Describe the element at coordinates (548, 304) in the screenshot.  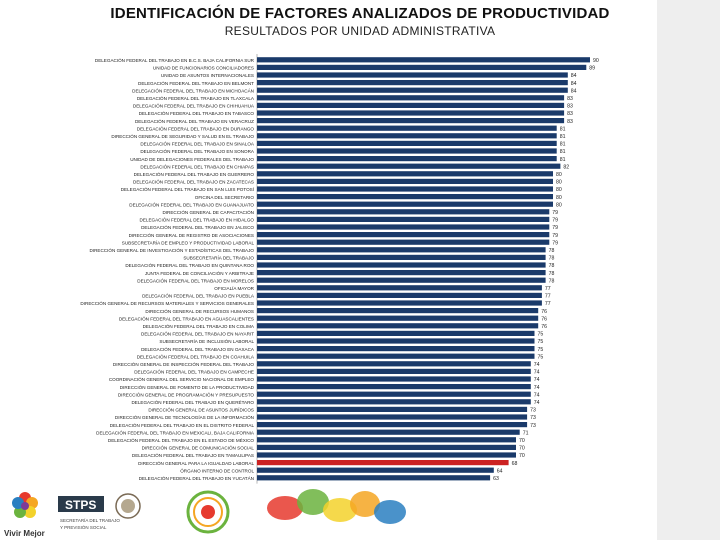
I see `data-label: 77` at that location.